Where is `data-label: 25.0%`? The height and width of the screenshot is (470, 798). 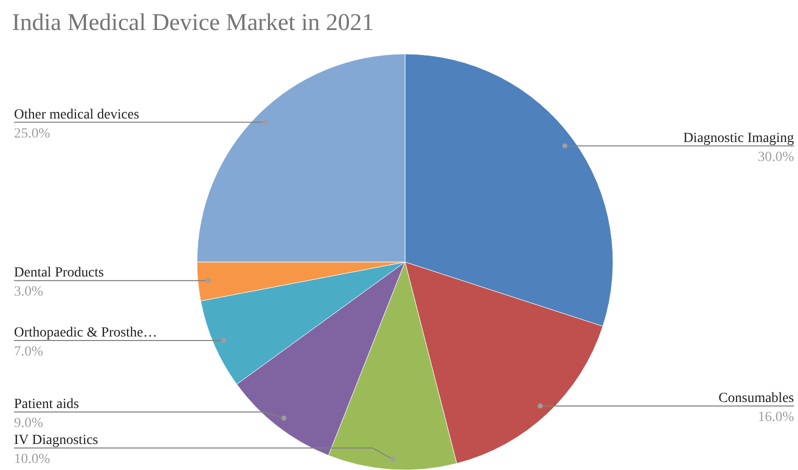
data-label: 25.0% is located at coordinates (32, 134).